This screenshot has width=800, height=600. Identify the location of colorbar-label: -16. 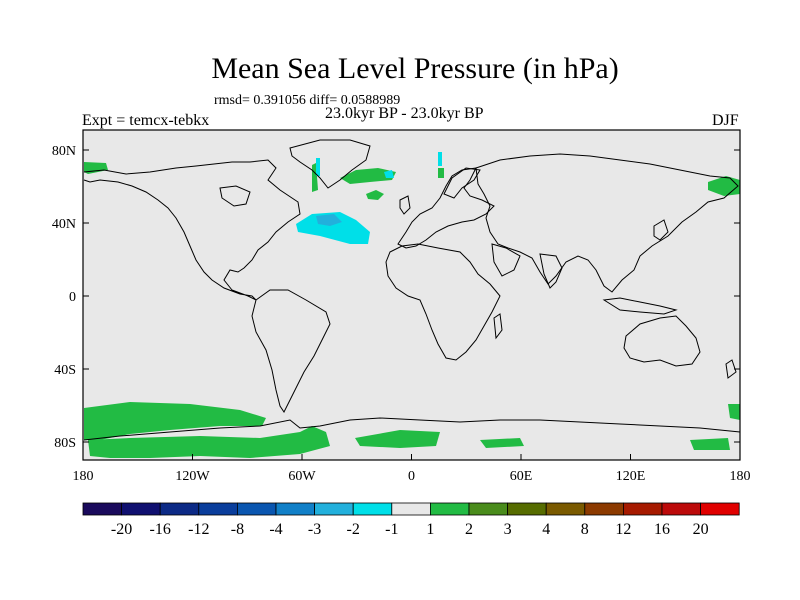
(160, 529).